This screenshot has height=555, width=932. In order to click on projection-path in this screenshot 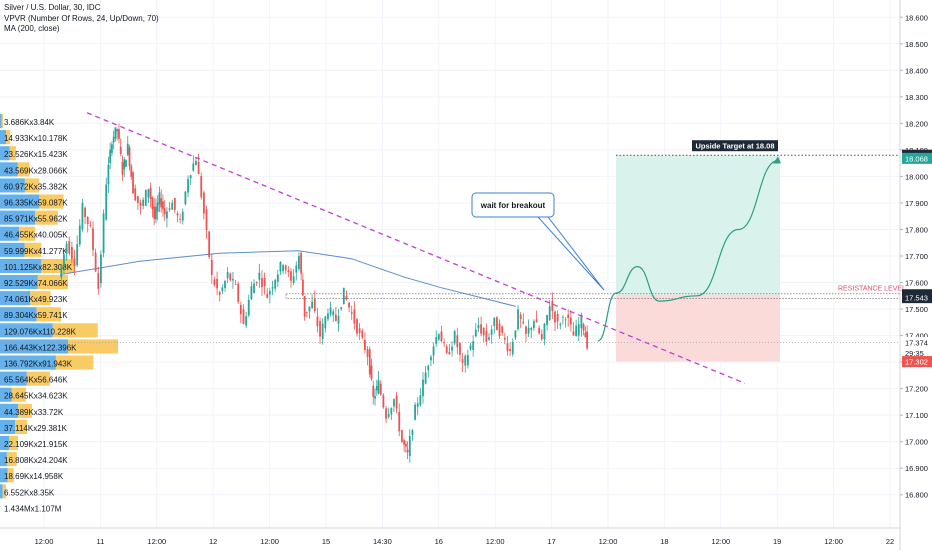, I will do `click(688, 250)`.